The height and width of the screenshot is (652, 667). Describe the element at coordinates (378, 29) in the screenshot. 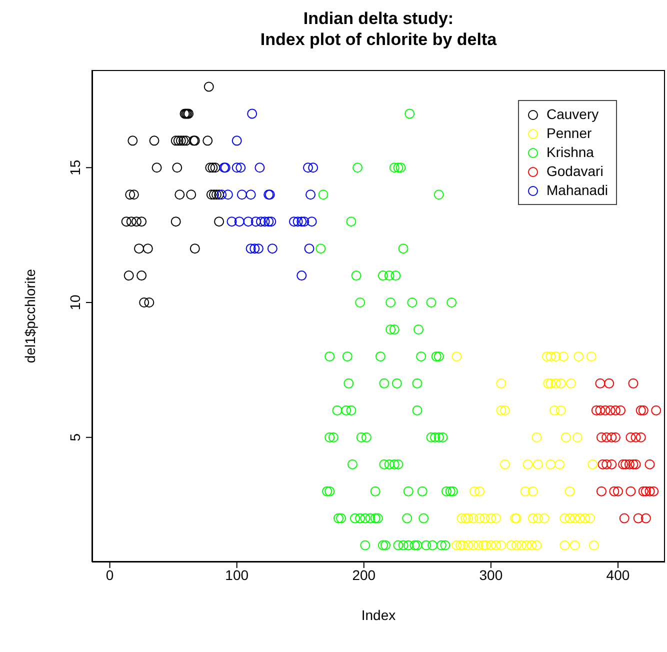

I see `chart-title: Indian delta study: Index plot of chlorite by delta` at that location.